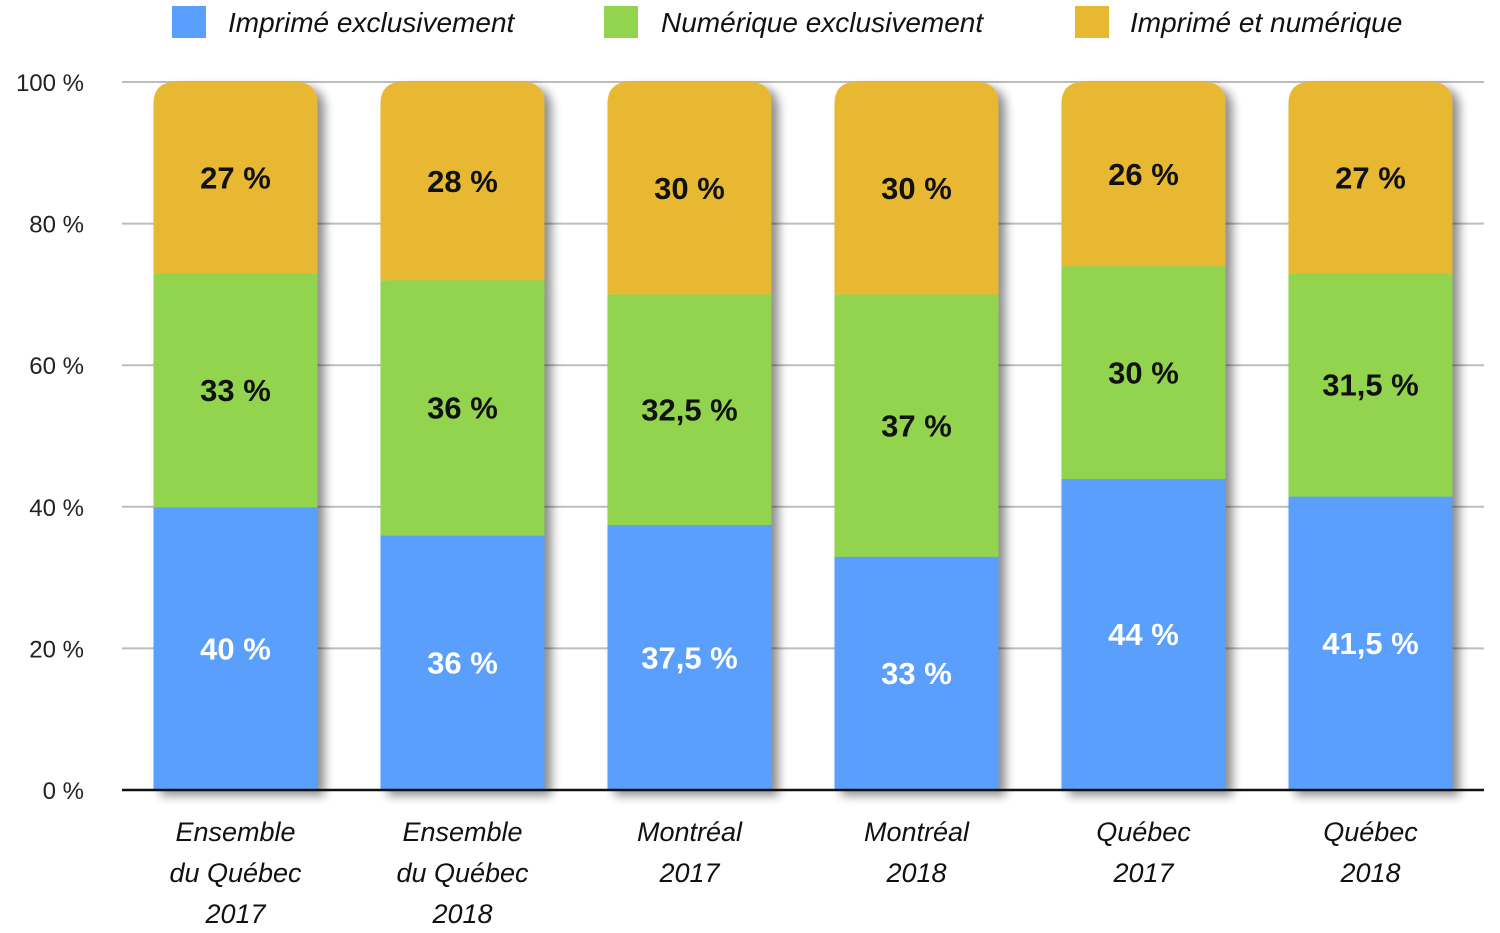 This screenshot has height=933, width=1500. What do you see at coordinates (822, 22) in the screenshot?
I see `legend-label: Numérique exclusivement` at bounding box center [822, 22].